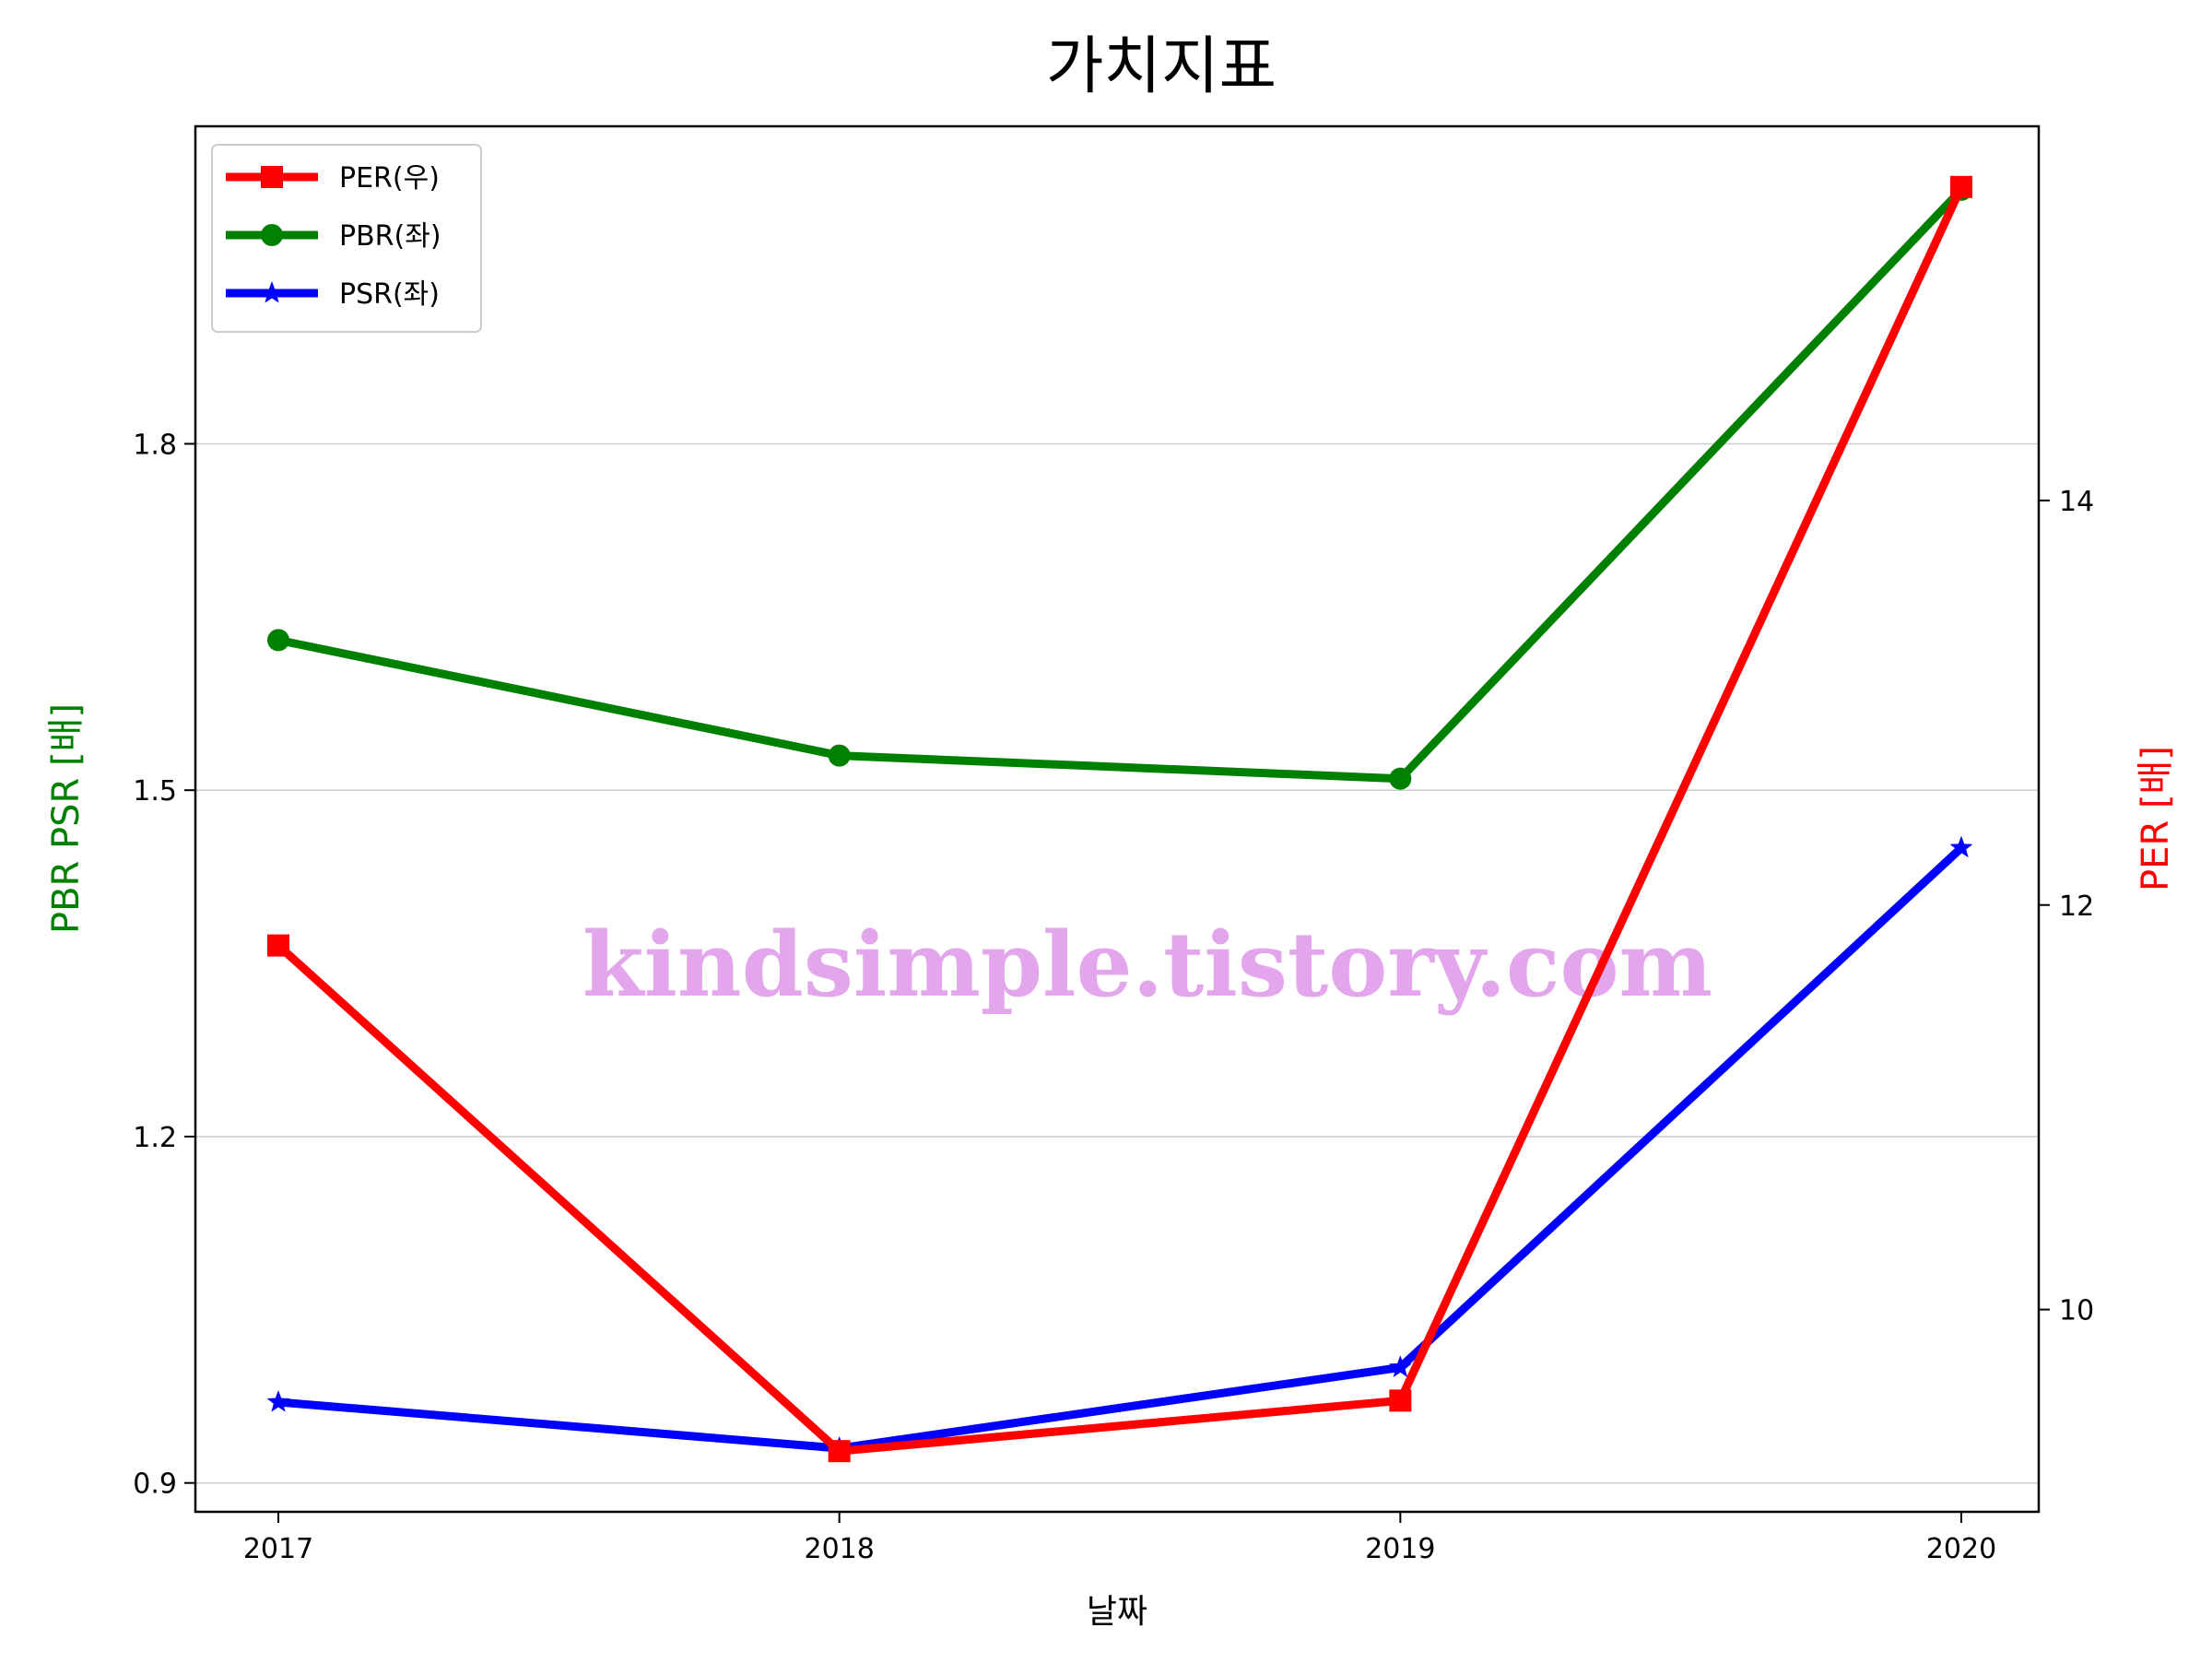  I want to click on watermark-text: kindsimple.tistory.com, so click(1147, 965).